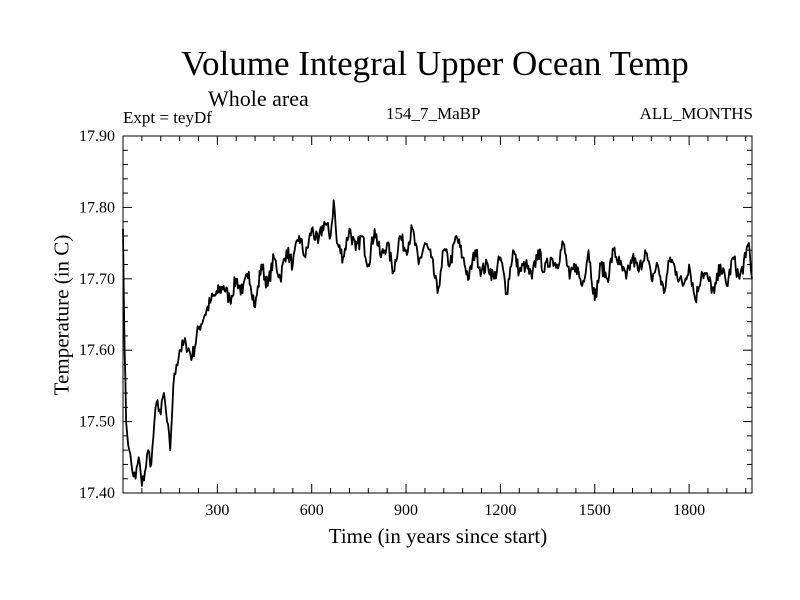 The image size is (800, 600). I want to click on x-tick-label: 300, so click(217, 510).